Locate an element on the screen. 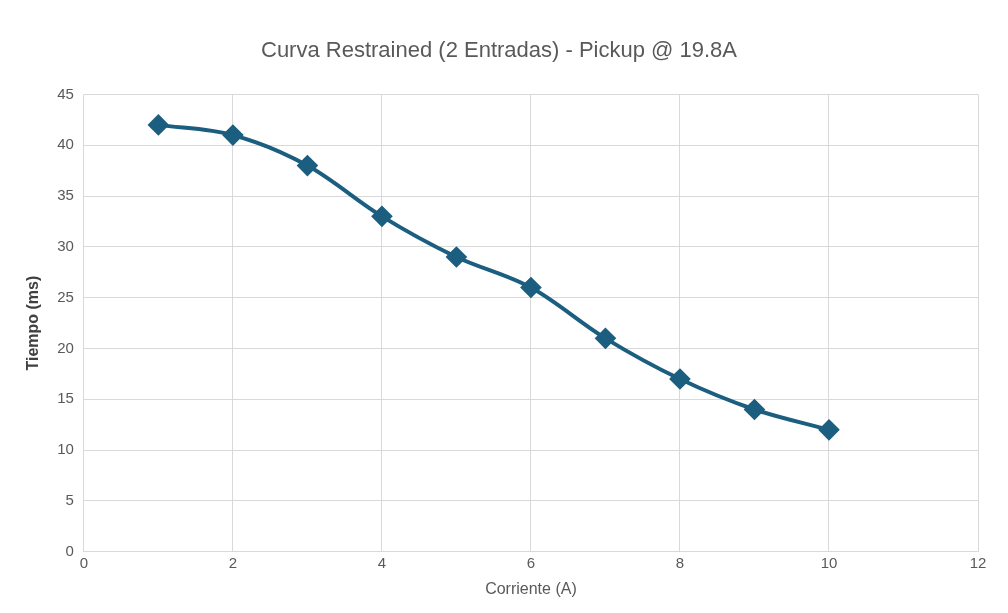 The width and height of the screenshot is (1008, 613). x-tick-label: 6 is located at coordinates (531, 562).